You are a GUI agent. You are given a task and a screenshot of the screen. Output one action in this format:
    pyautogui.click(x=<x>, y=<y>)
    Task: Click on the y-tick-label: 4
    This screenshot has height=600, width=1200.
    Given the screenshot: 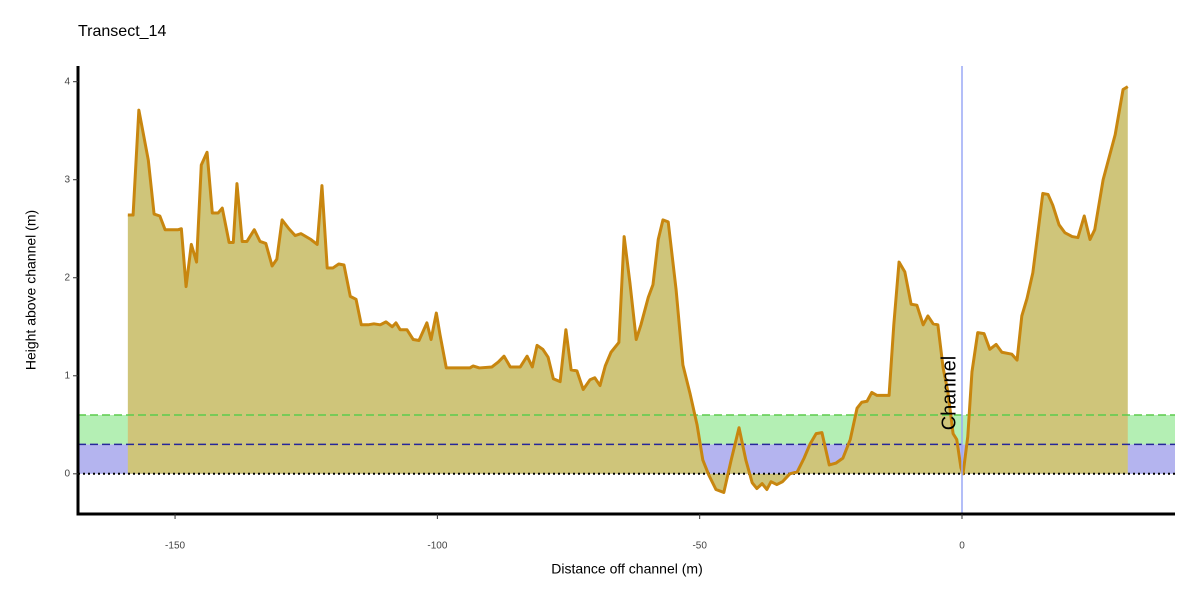 What is the action you would take?
    pyautogui.click(x=67, y=81)
    